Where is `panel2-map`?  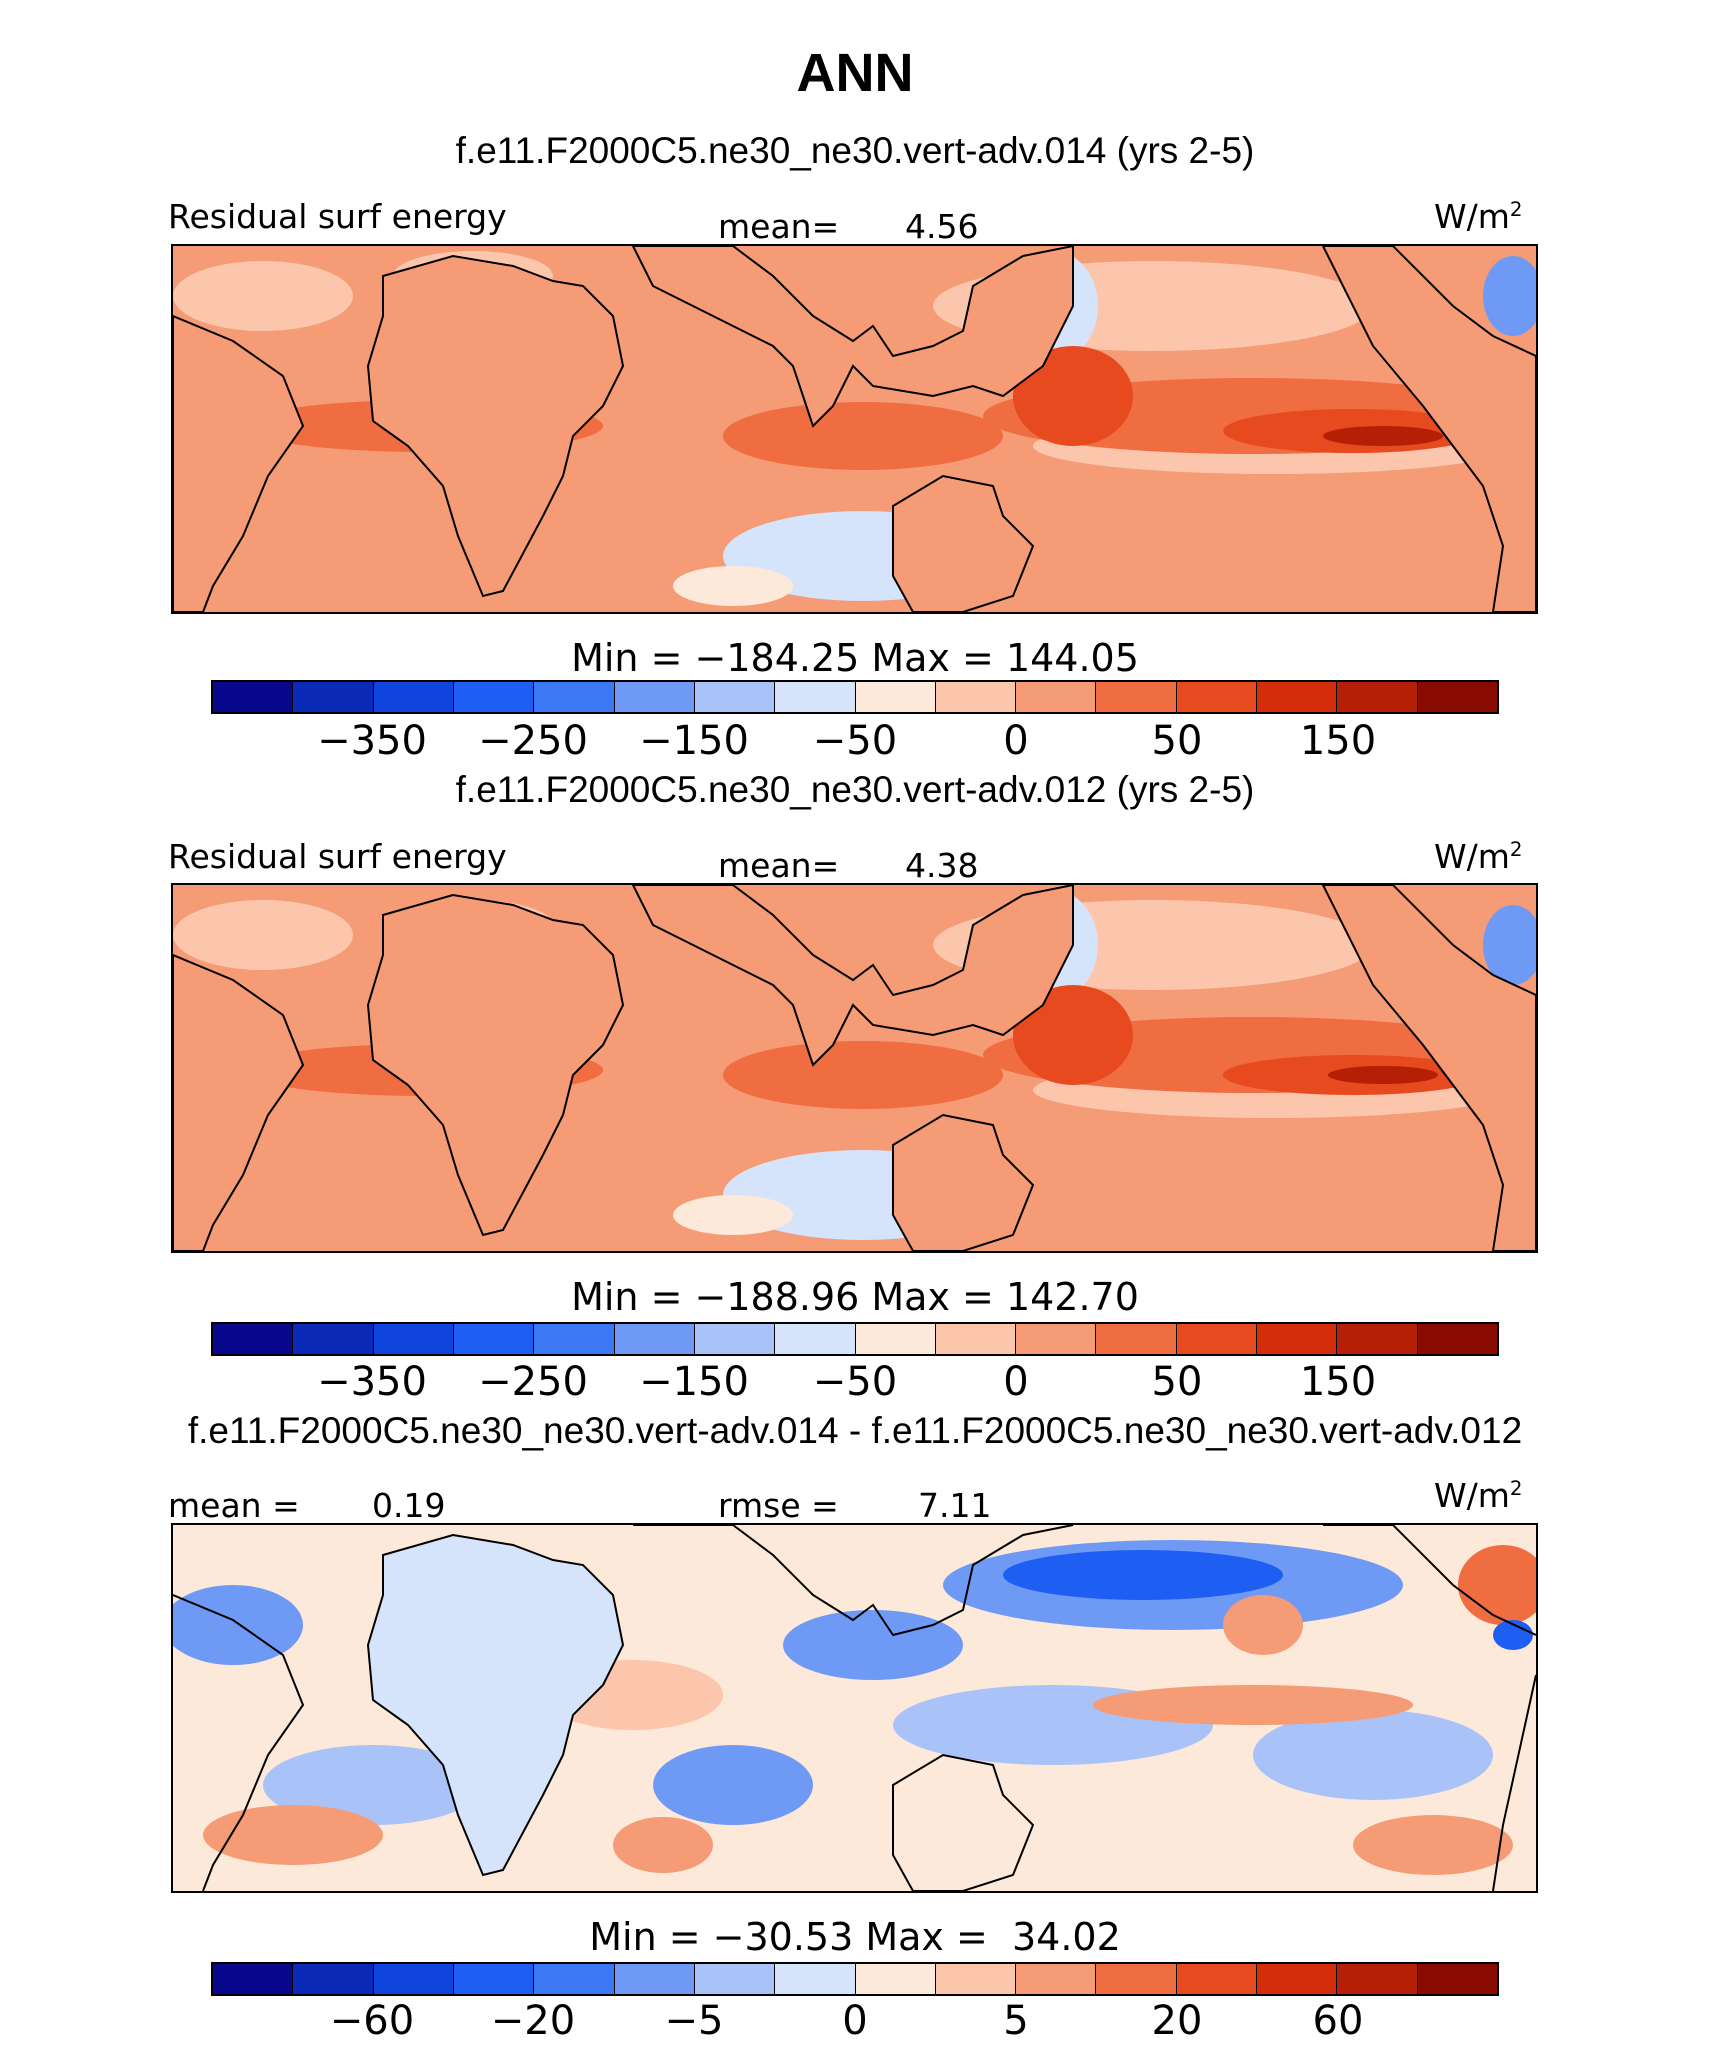 panel2-map is located at coordinates (854, 1068).